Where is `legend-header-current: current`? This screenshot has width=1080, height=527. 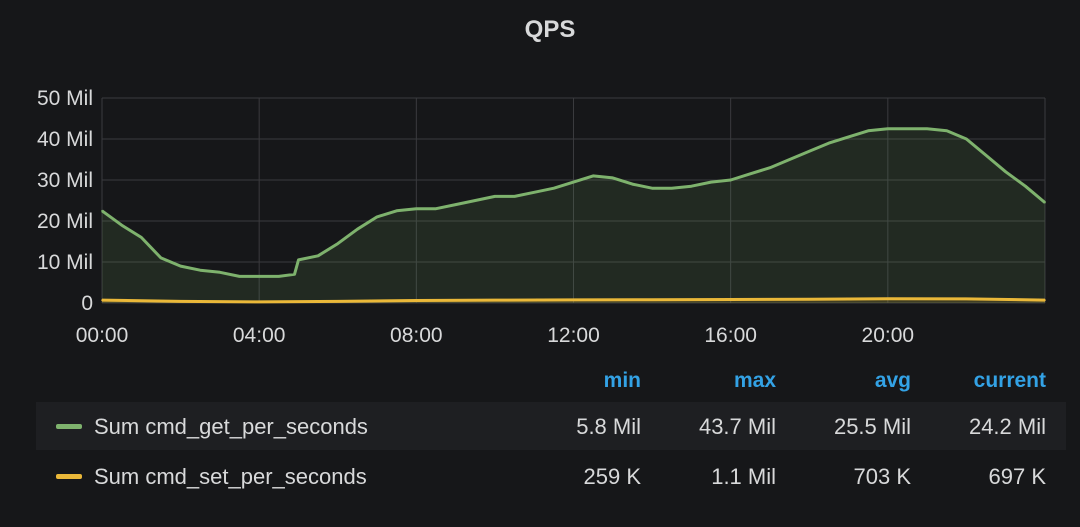
legend-header-current: current is located at coordinates (1009, 380).